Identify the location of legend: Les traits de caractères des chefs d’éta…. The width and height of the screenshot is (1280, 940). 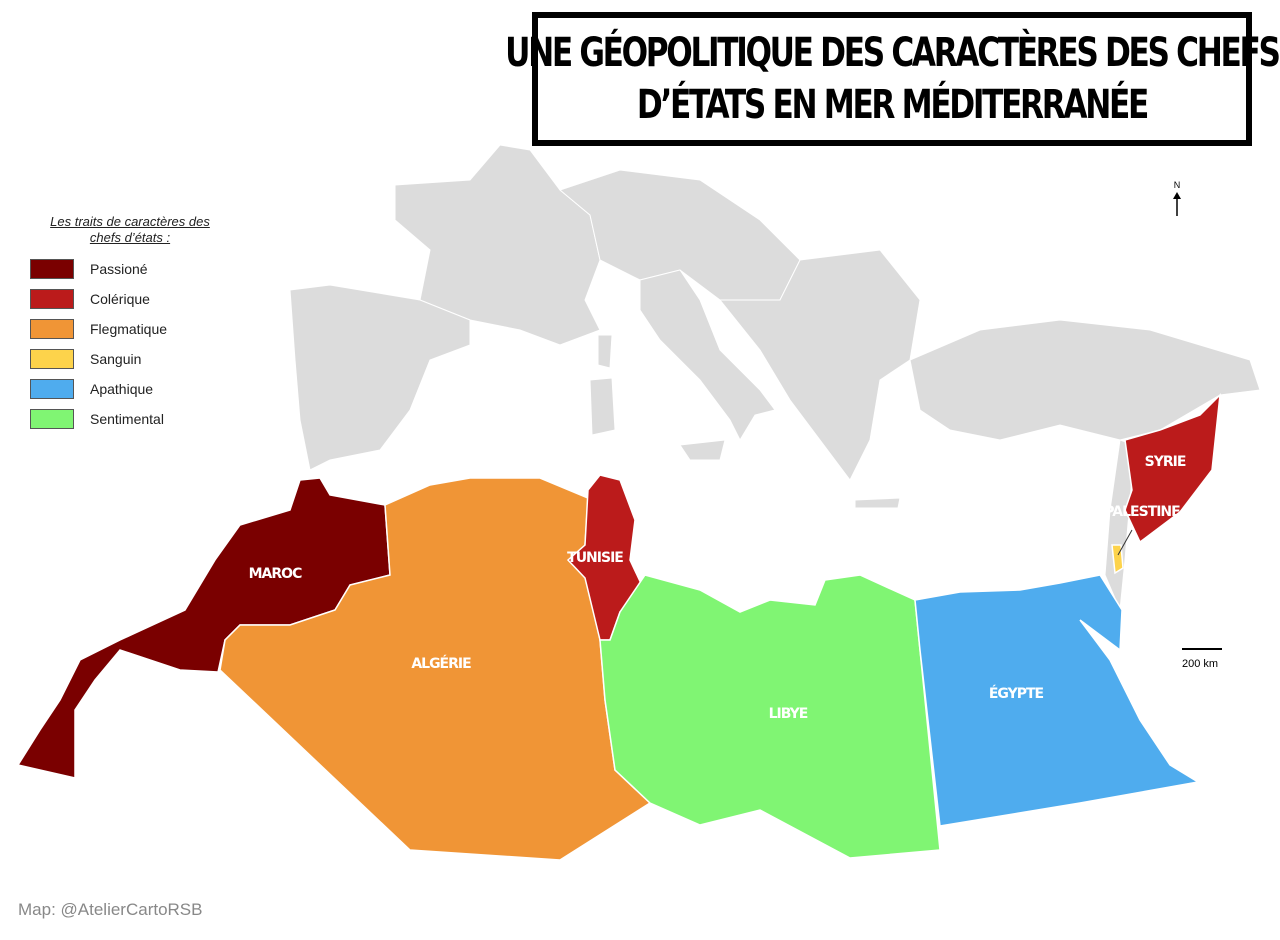
(130, 324).